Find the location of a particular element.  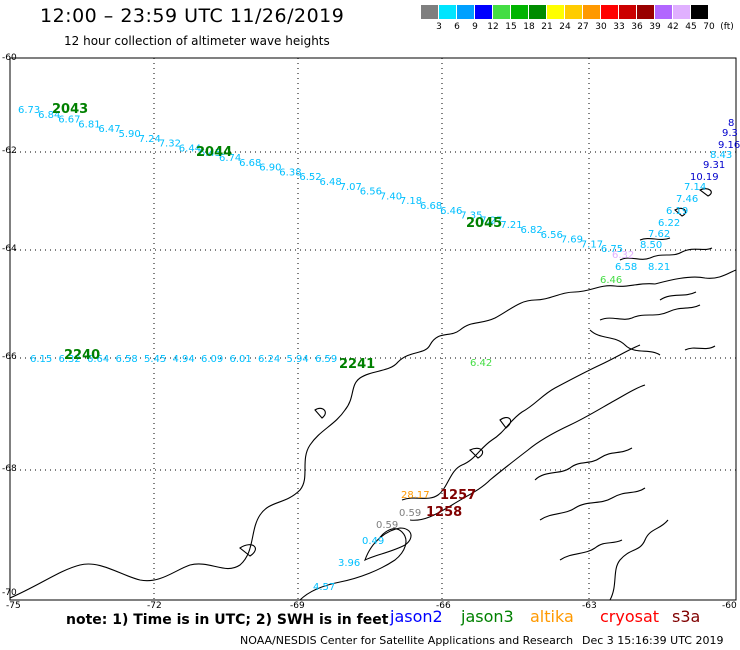

legend-label: 3 is located at coordinates (439, 27).